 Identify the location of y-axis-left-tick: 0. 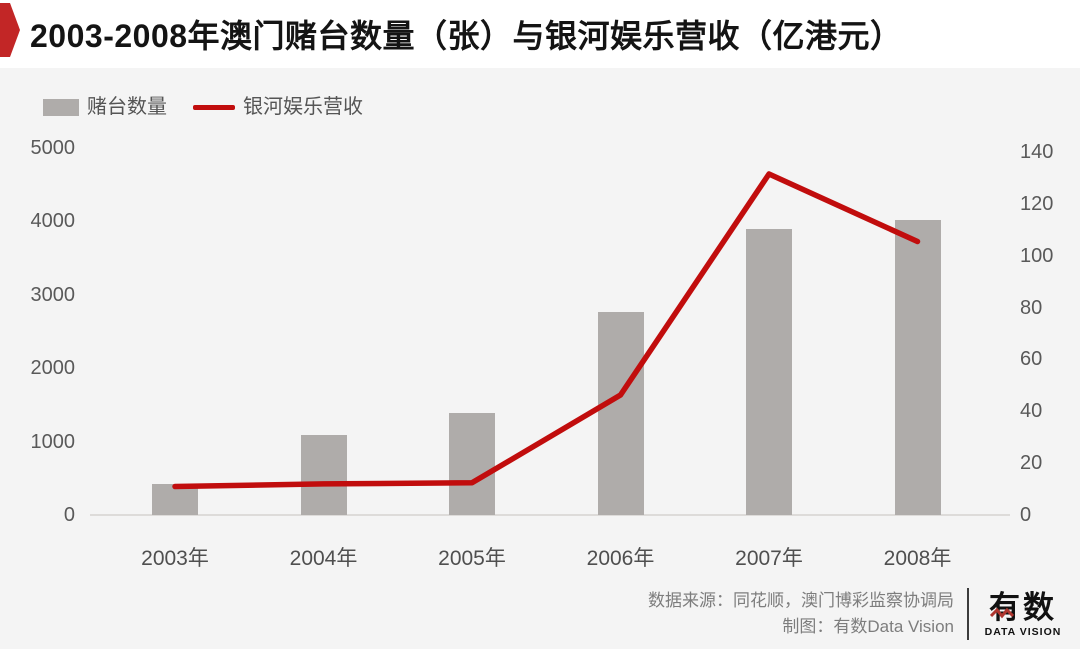
(69, 515).